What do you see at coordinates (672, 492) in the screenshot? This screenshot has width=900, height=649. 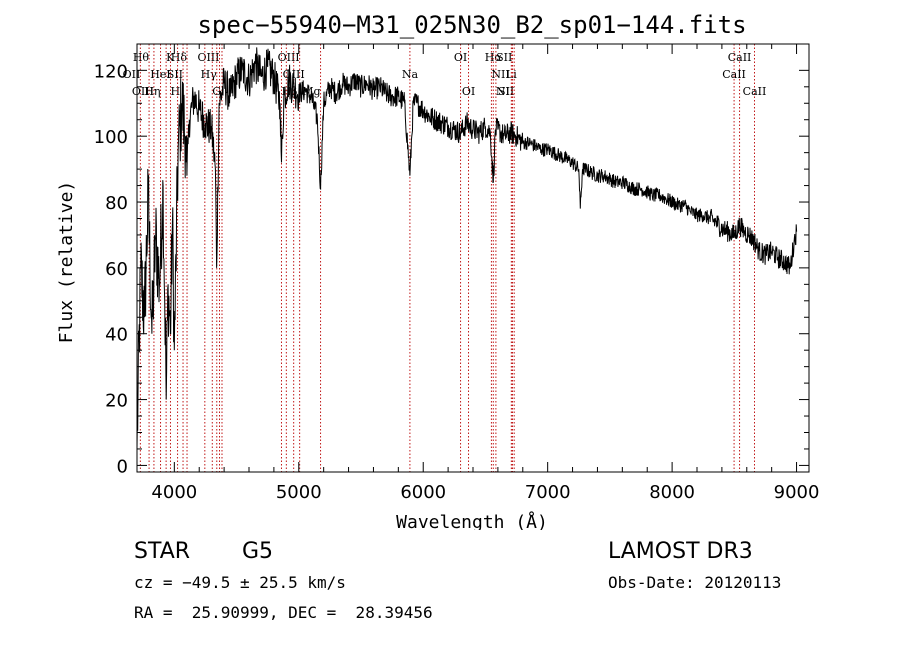 I see `x-tick-label: 8000` at bounding box center [672, 492].